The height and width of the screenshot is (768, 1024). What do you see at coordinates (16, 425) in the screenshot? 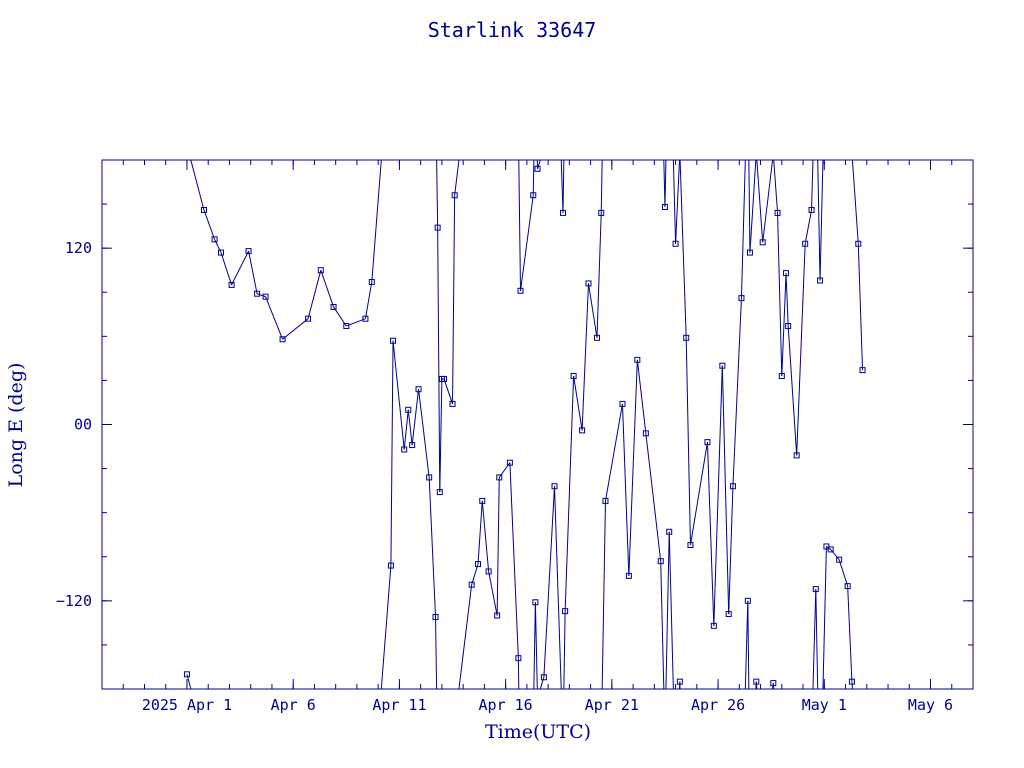
I see `y-axis-label: Long E (deg)` at bounding box center [16, 425].